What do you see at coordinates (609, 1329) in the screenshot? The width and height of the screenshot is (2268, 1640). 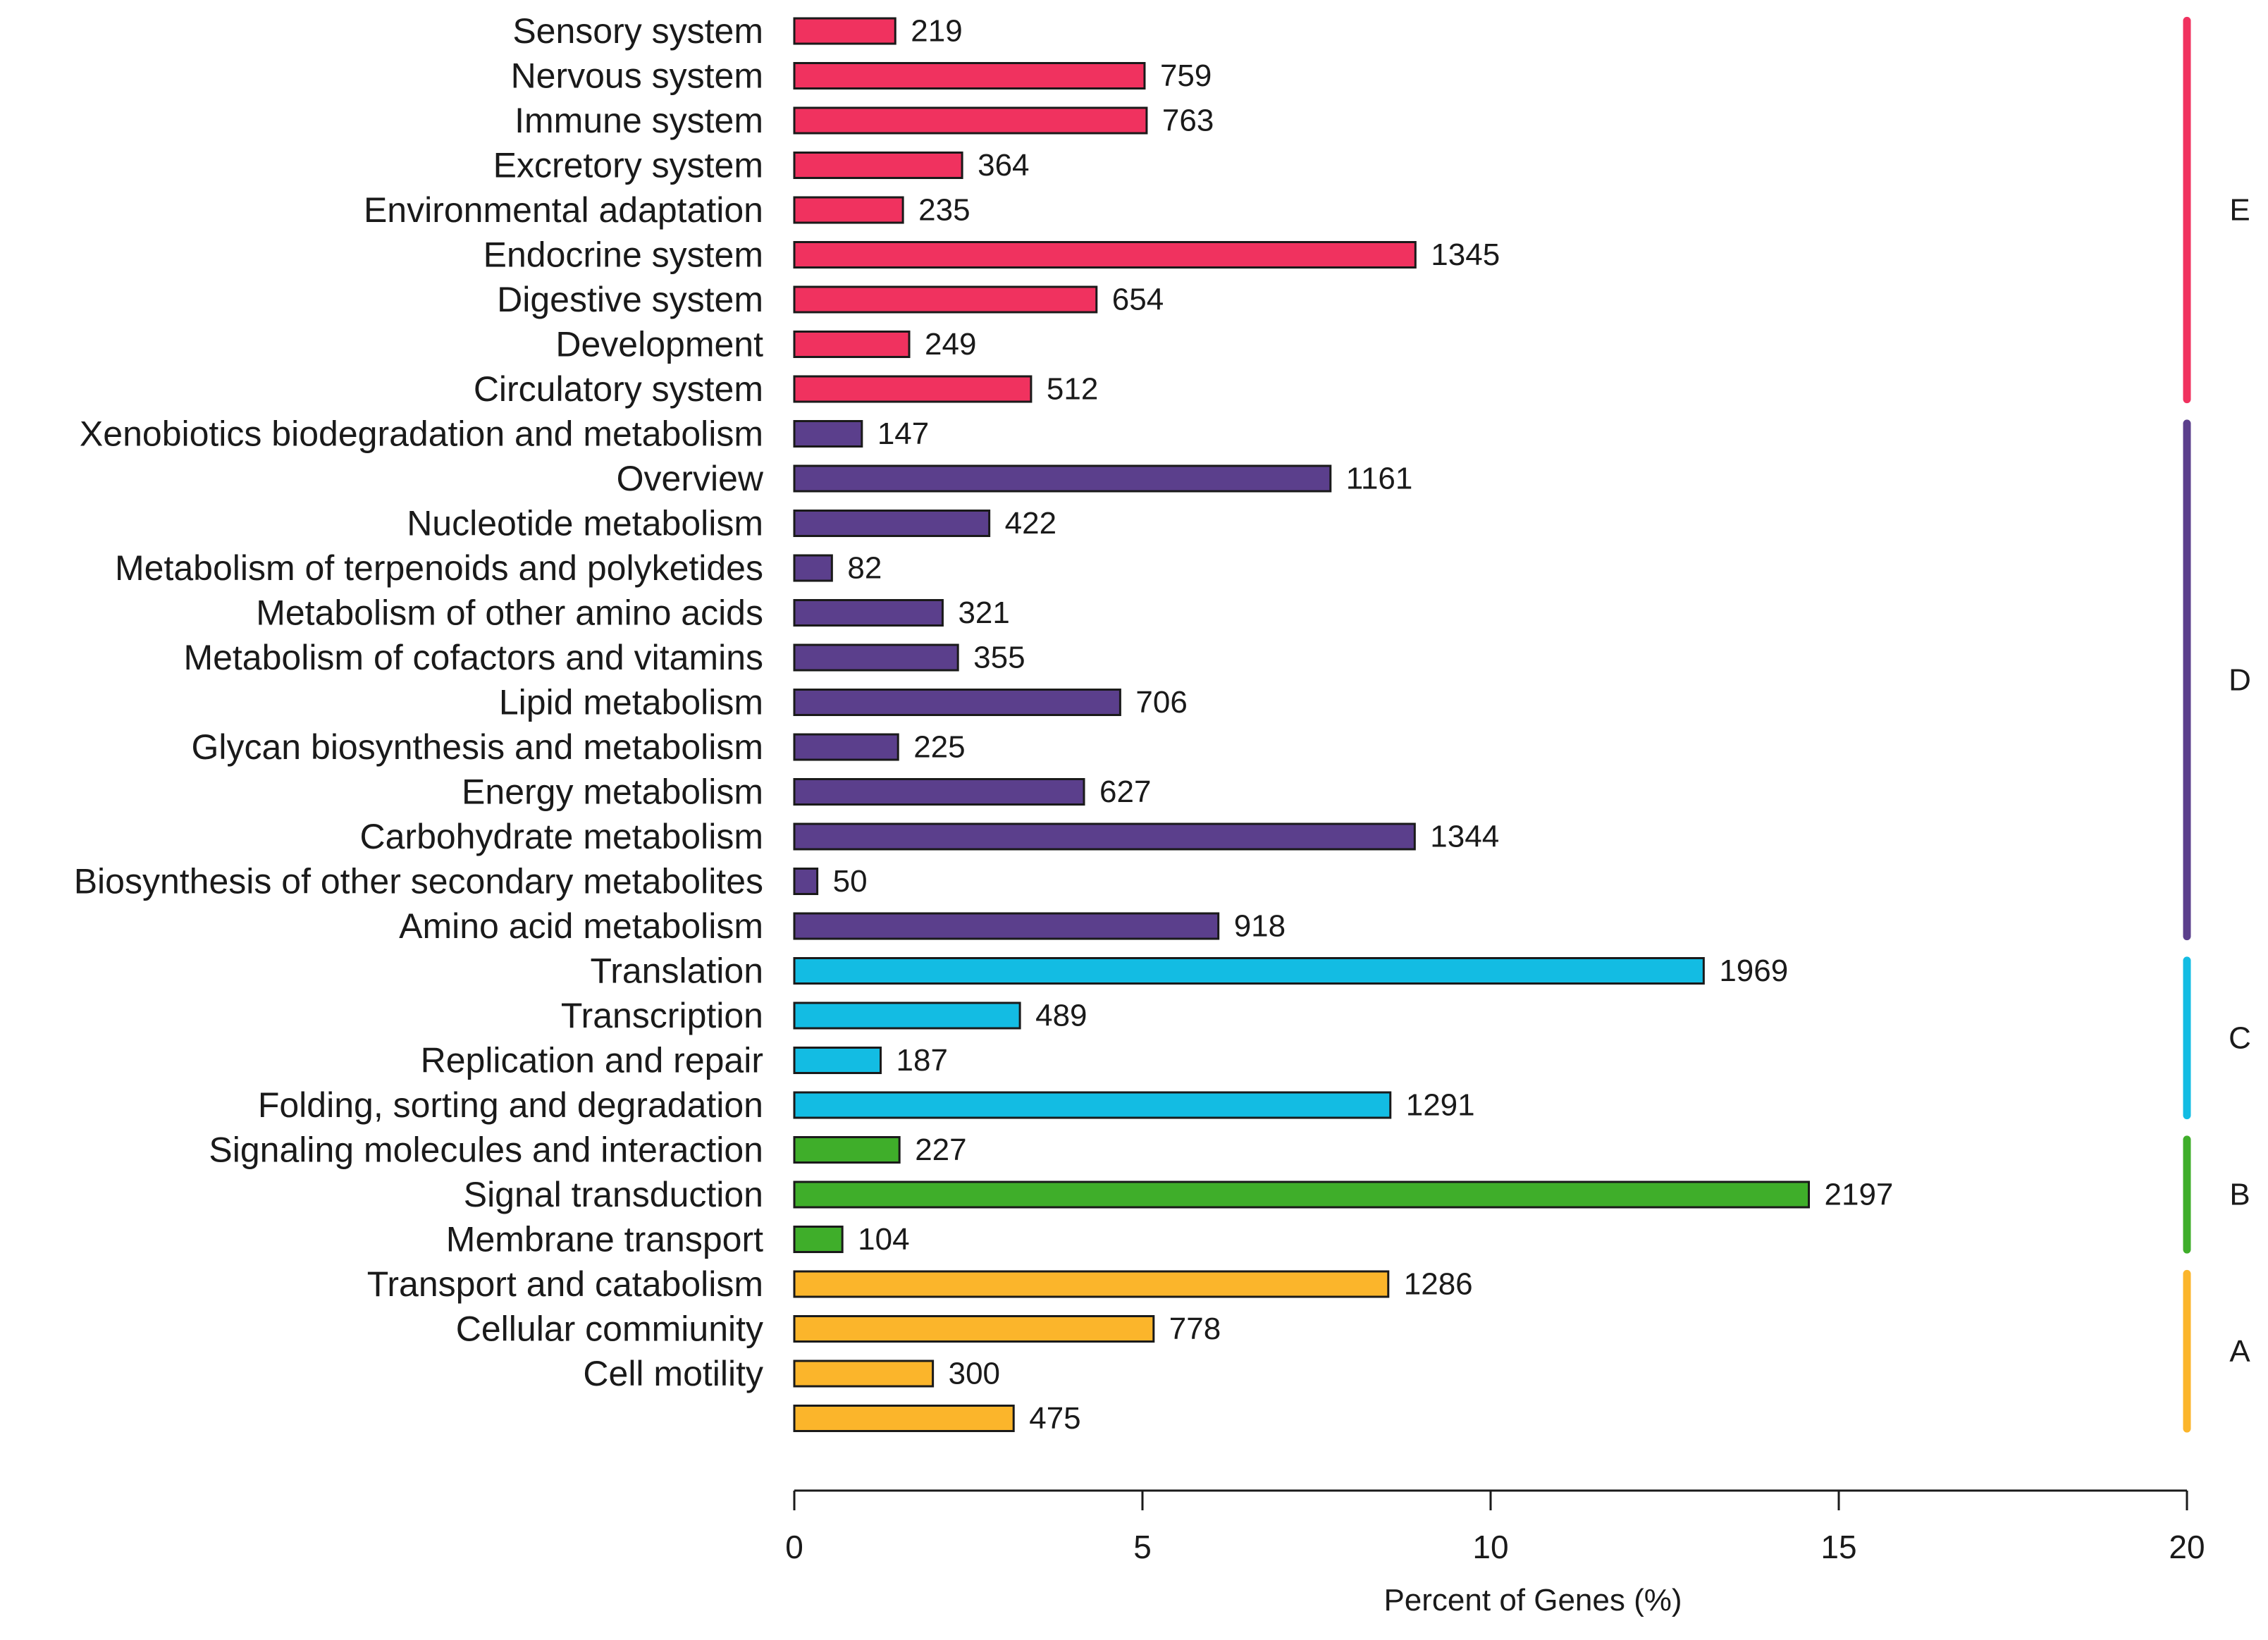 I see `category-label-cellular-commiunity: Cellular commiunity` at bounding box center [609, 1329].